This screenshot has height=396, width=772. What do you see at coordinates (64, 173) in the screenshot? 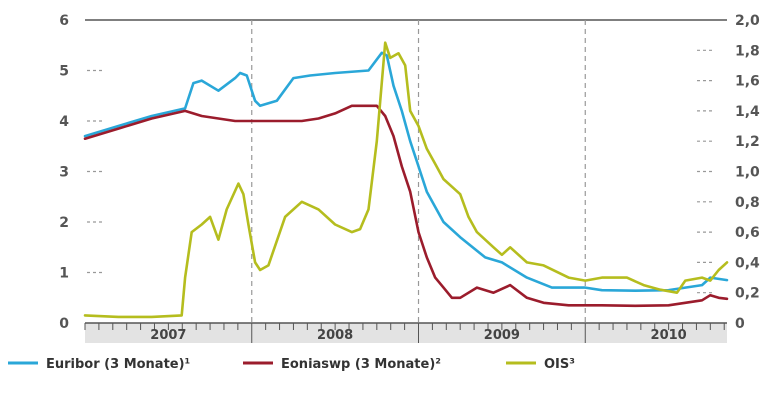
I see `left-tick-label: 3` at bounding box center [64, 173].